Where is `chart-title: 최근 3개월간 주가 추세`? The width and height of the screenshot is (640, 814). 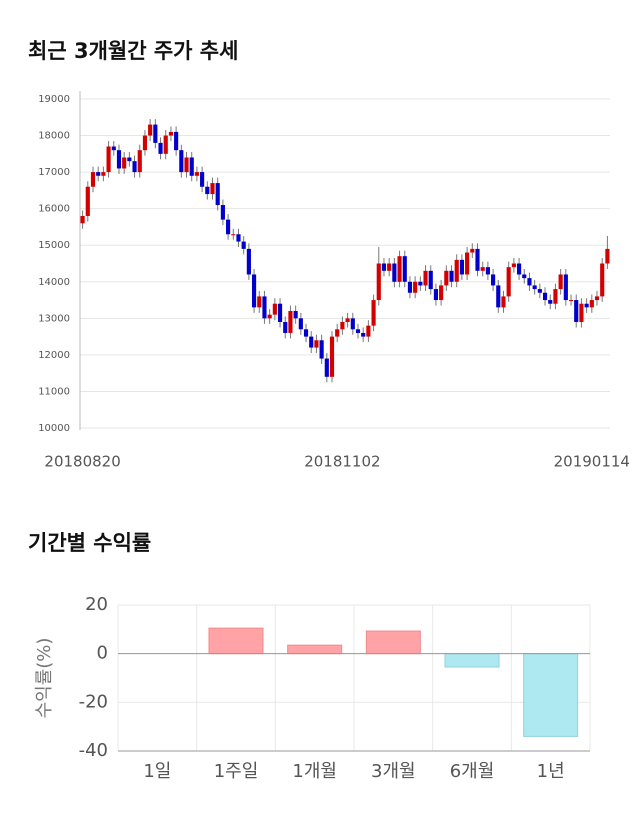
chart-title: 최근 3개월간 주가 추세 is located at coordinates (133, 51).